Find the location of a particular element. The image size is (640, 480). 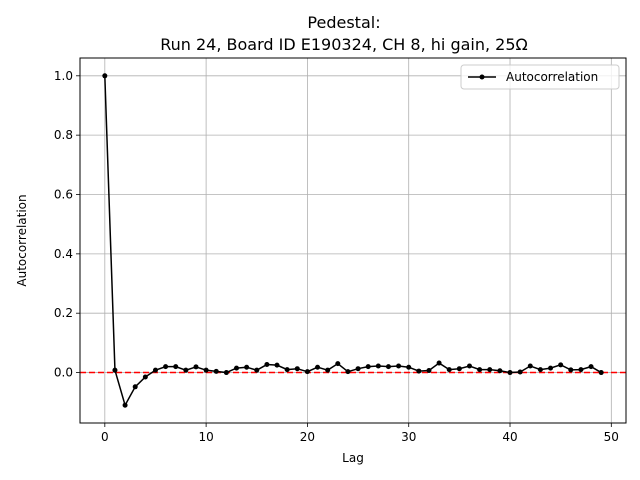

y-axis-label: Autocorrelation is located at coordinates (22, 240).